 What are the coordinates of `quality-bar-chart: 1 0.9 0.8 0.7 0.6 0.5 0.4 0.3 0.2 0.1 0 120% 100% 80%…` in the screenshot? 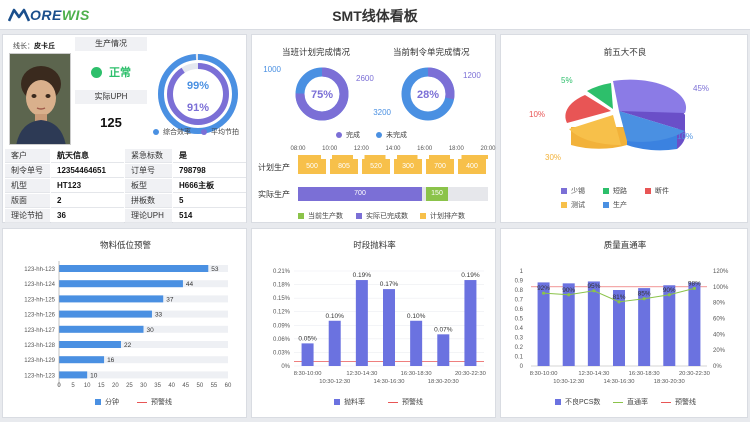 It's located at (622, 327).